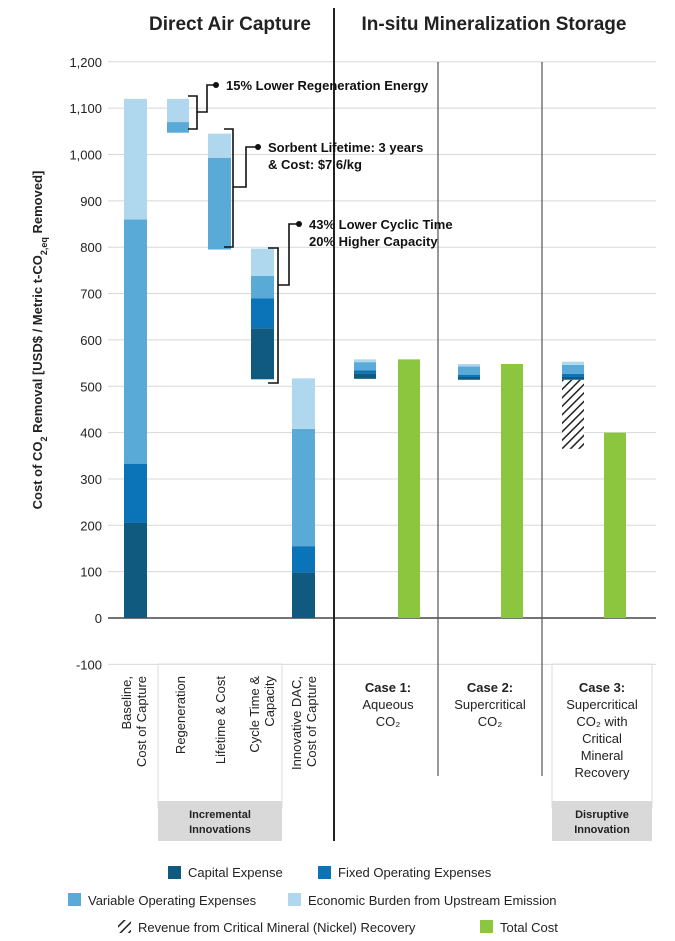 This screenshot has width=675, height=941. Describe the element at coordinates (85, 108) in the screenshot. I see `y-tick-label: 1,100` at that location.